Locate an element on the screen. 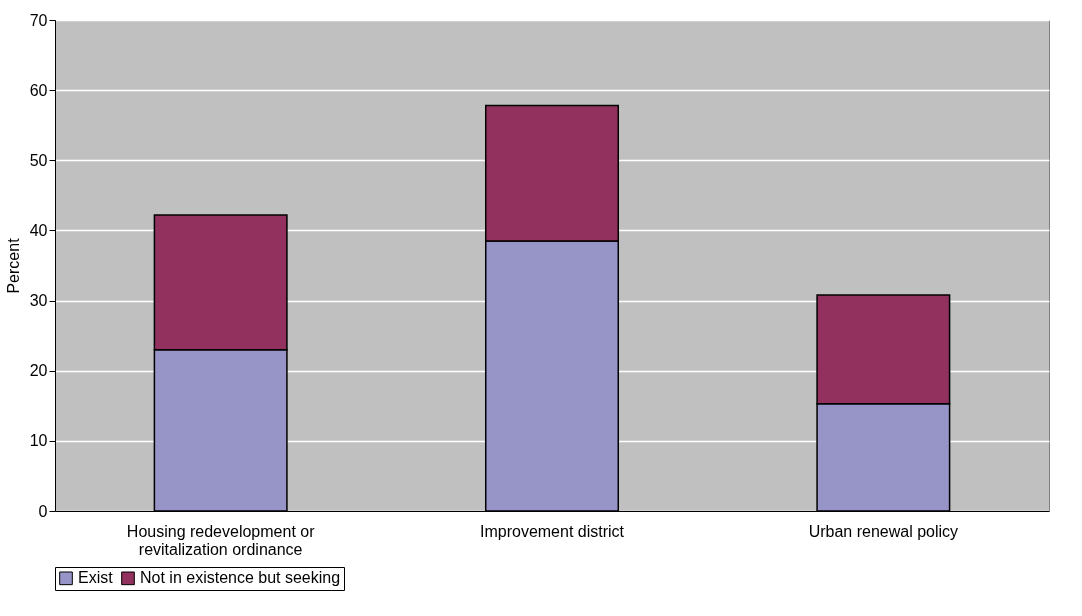  y-tick-label: 70 is located at coordinates (38, 20).